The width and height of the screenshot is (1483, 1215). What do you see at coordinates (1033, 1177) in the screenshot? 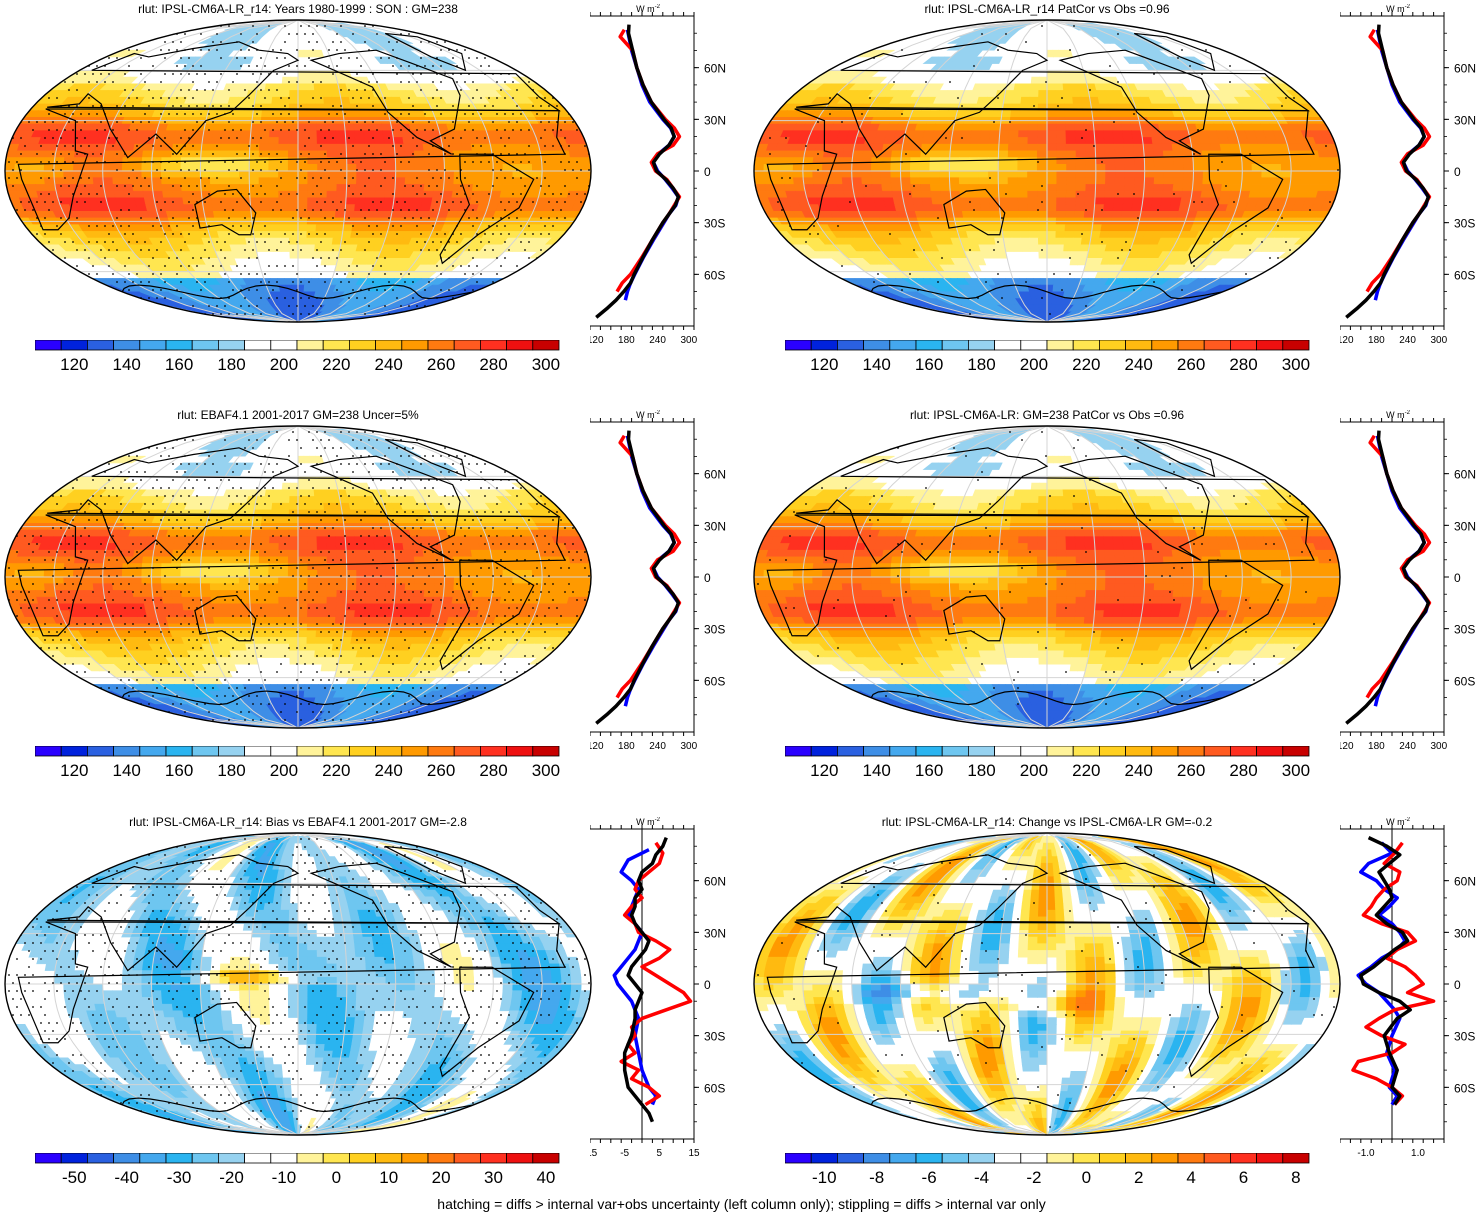
I see `panel-6-colorbar-tick-label: -2` at bounding box center [1033, 1177].